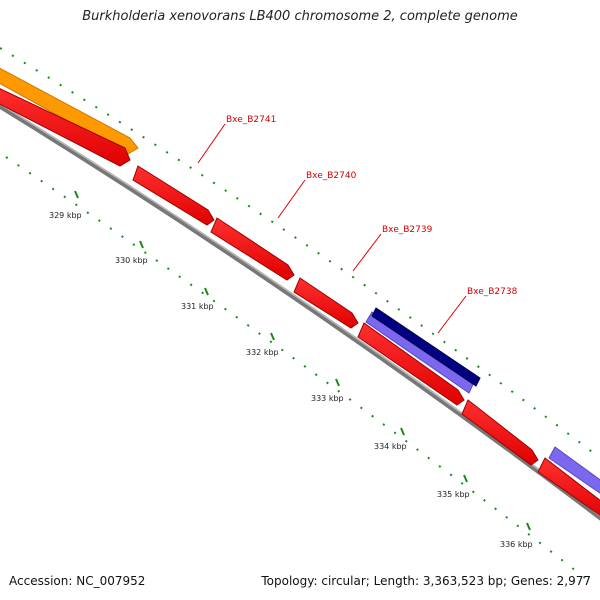  I want to click on tick-label: 334 kbp, so click(390, 446).